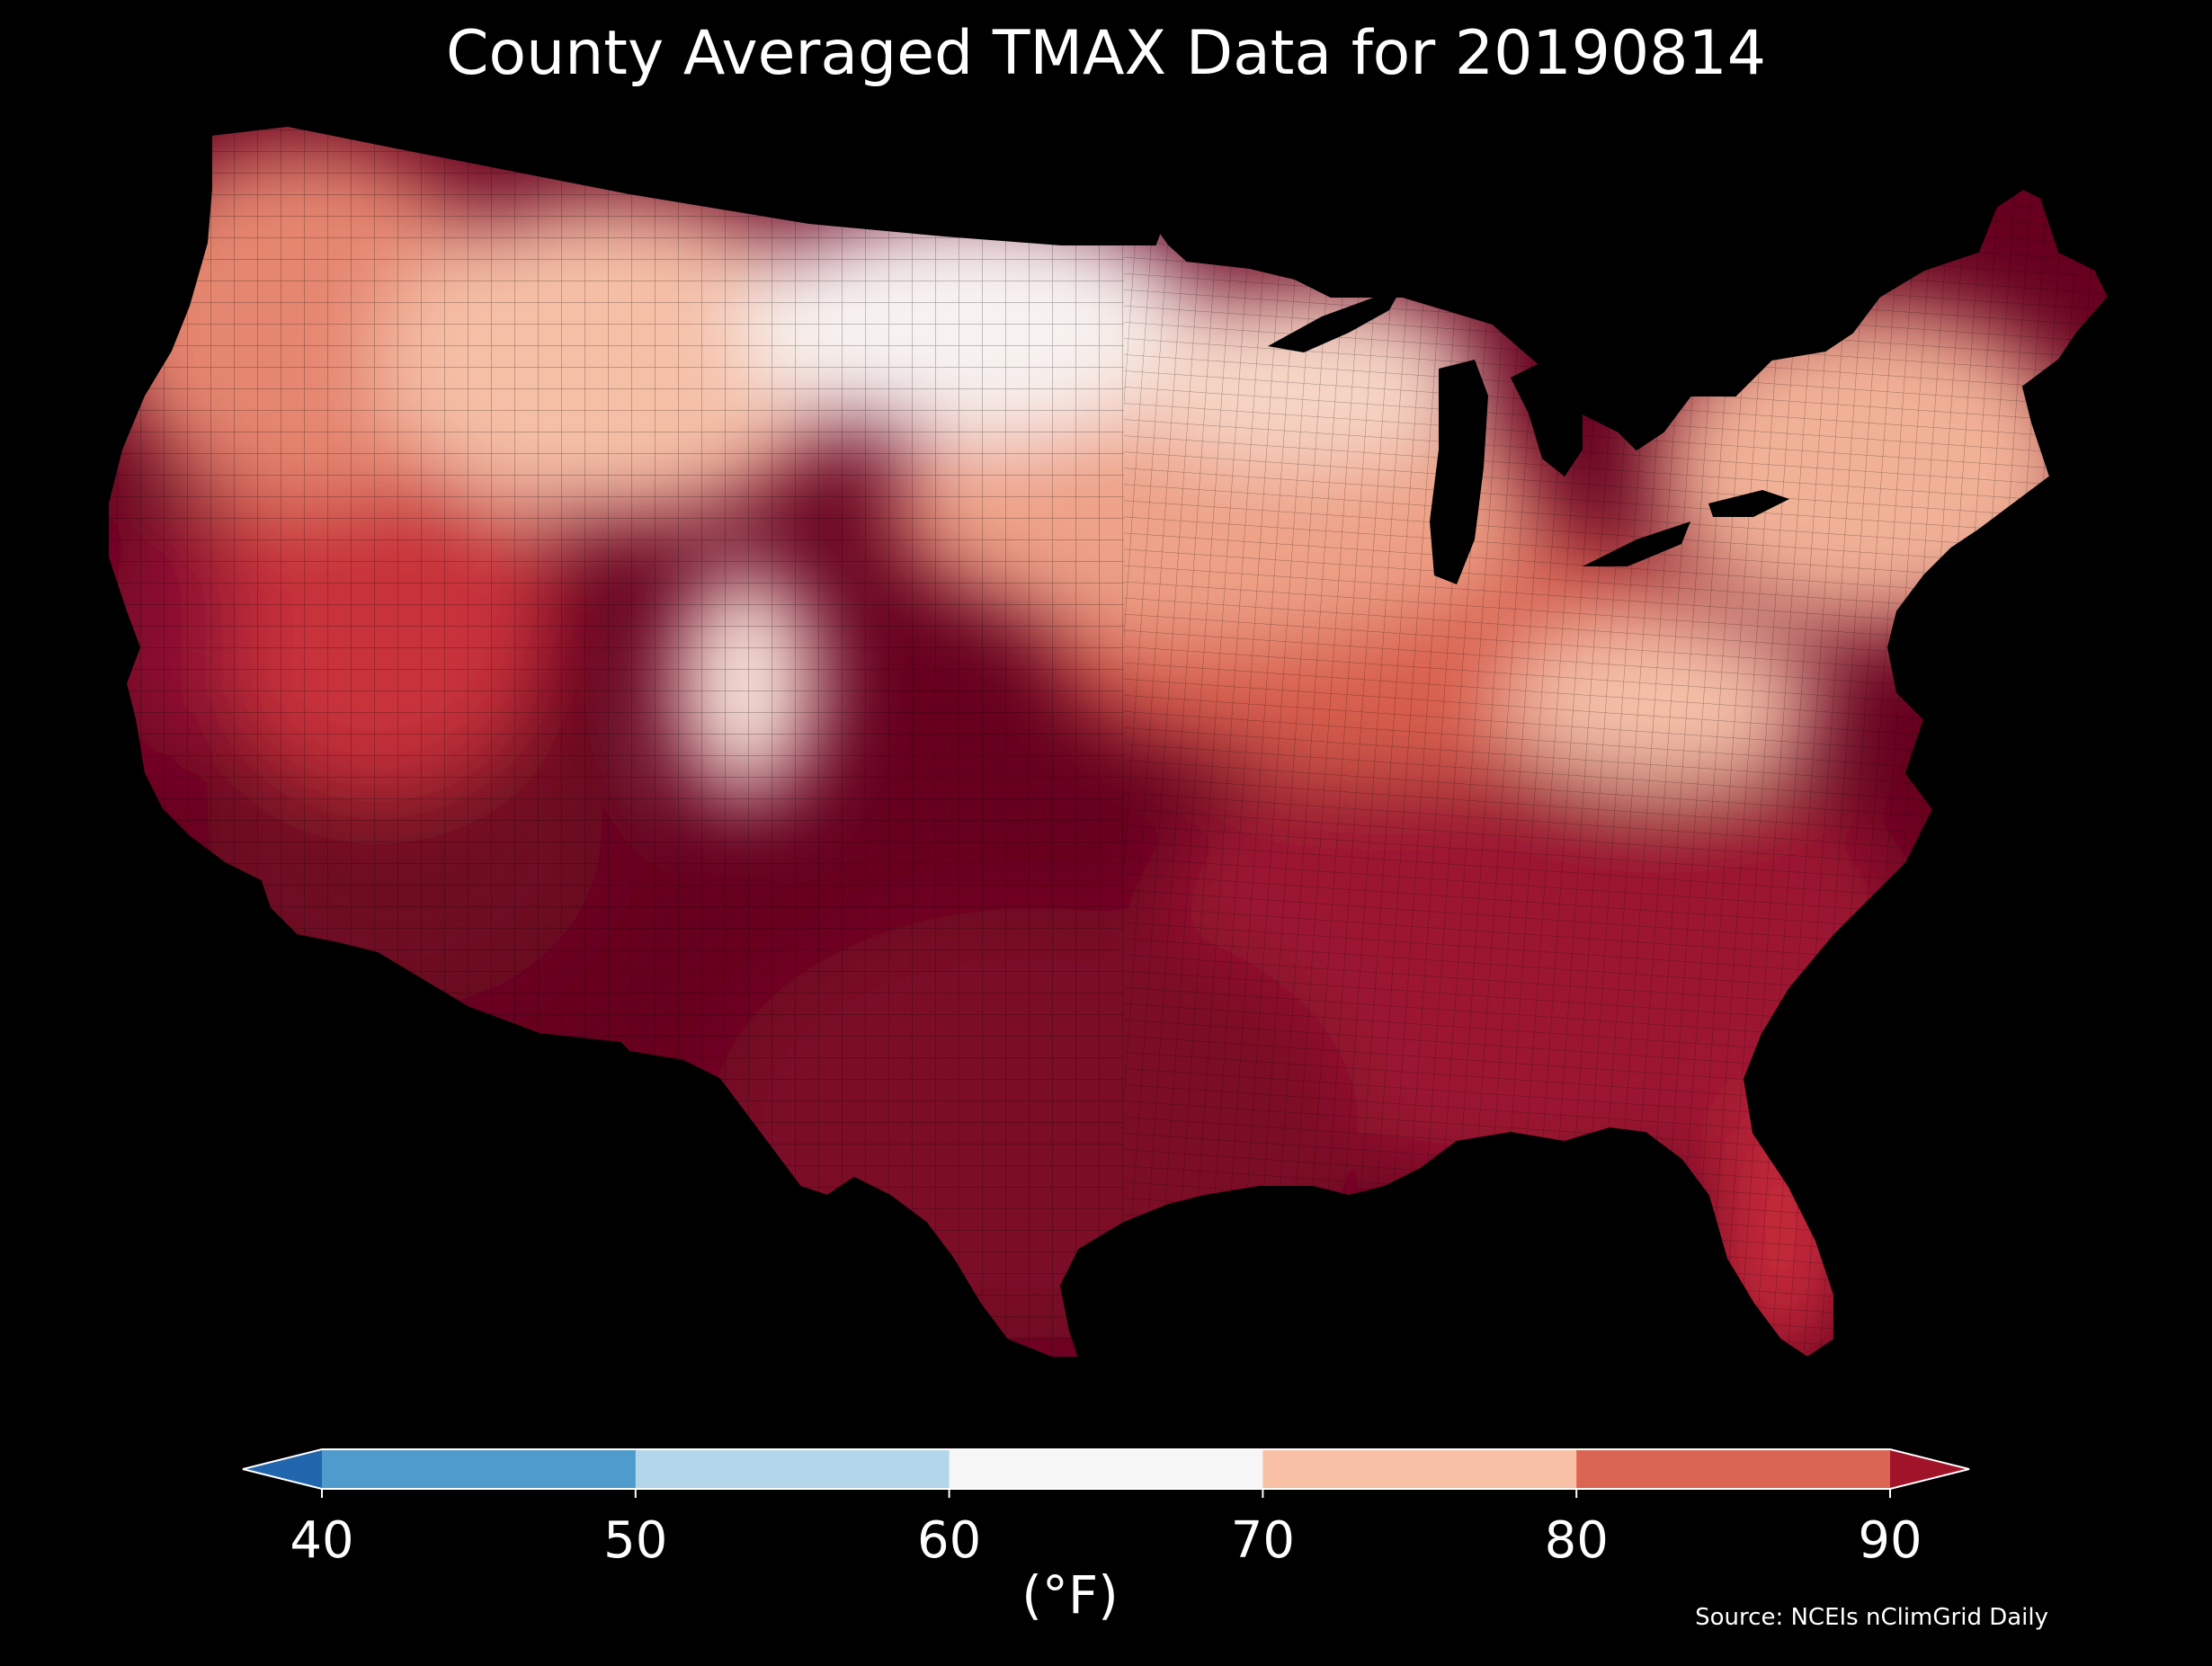  I want to click on colorbar-extend-low, so click(282, 1469).